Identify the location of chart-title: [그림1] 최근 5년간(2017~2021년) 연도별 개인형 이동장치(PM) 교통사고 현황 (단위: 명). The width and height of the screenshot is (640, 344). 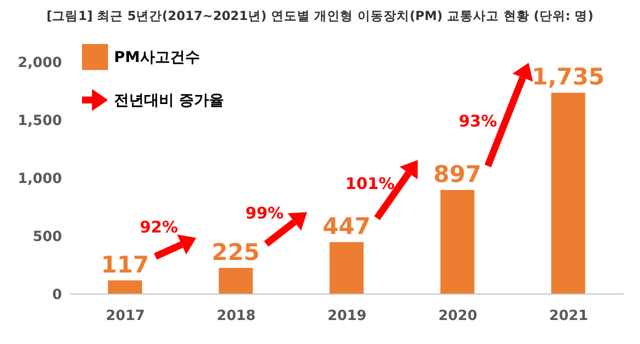
(320, 16).